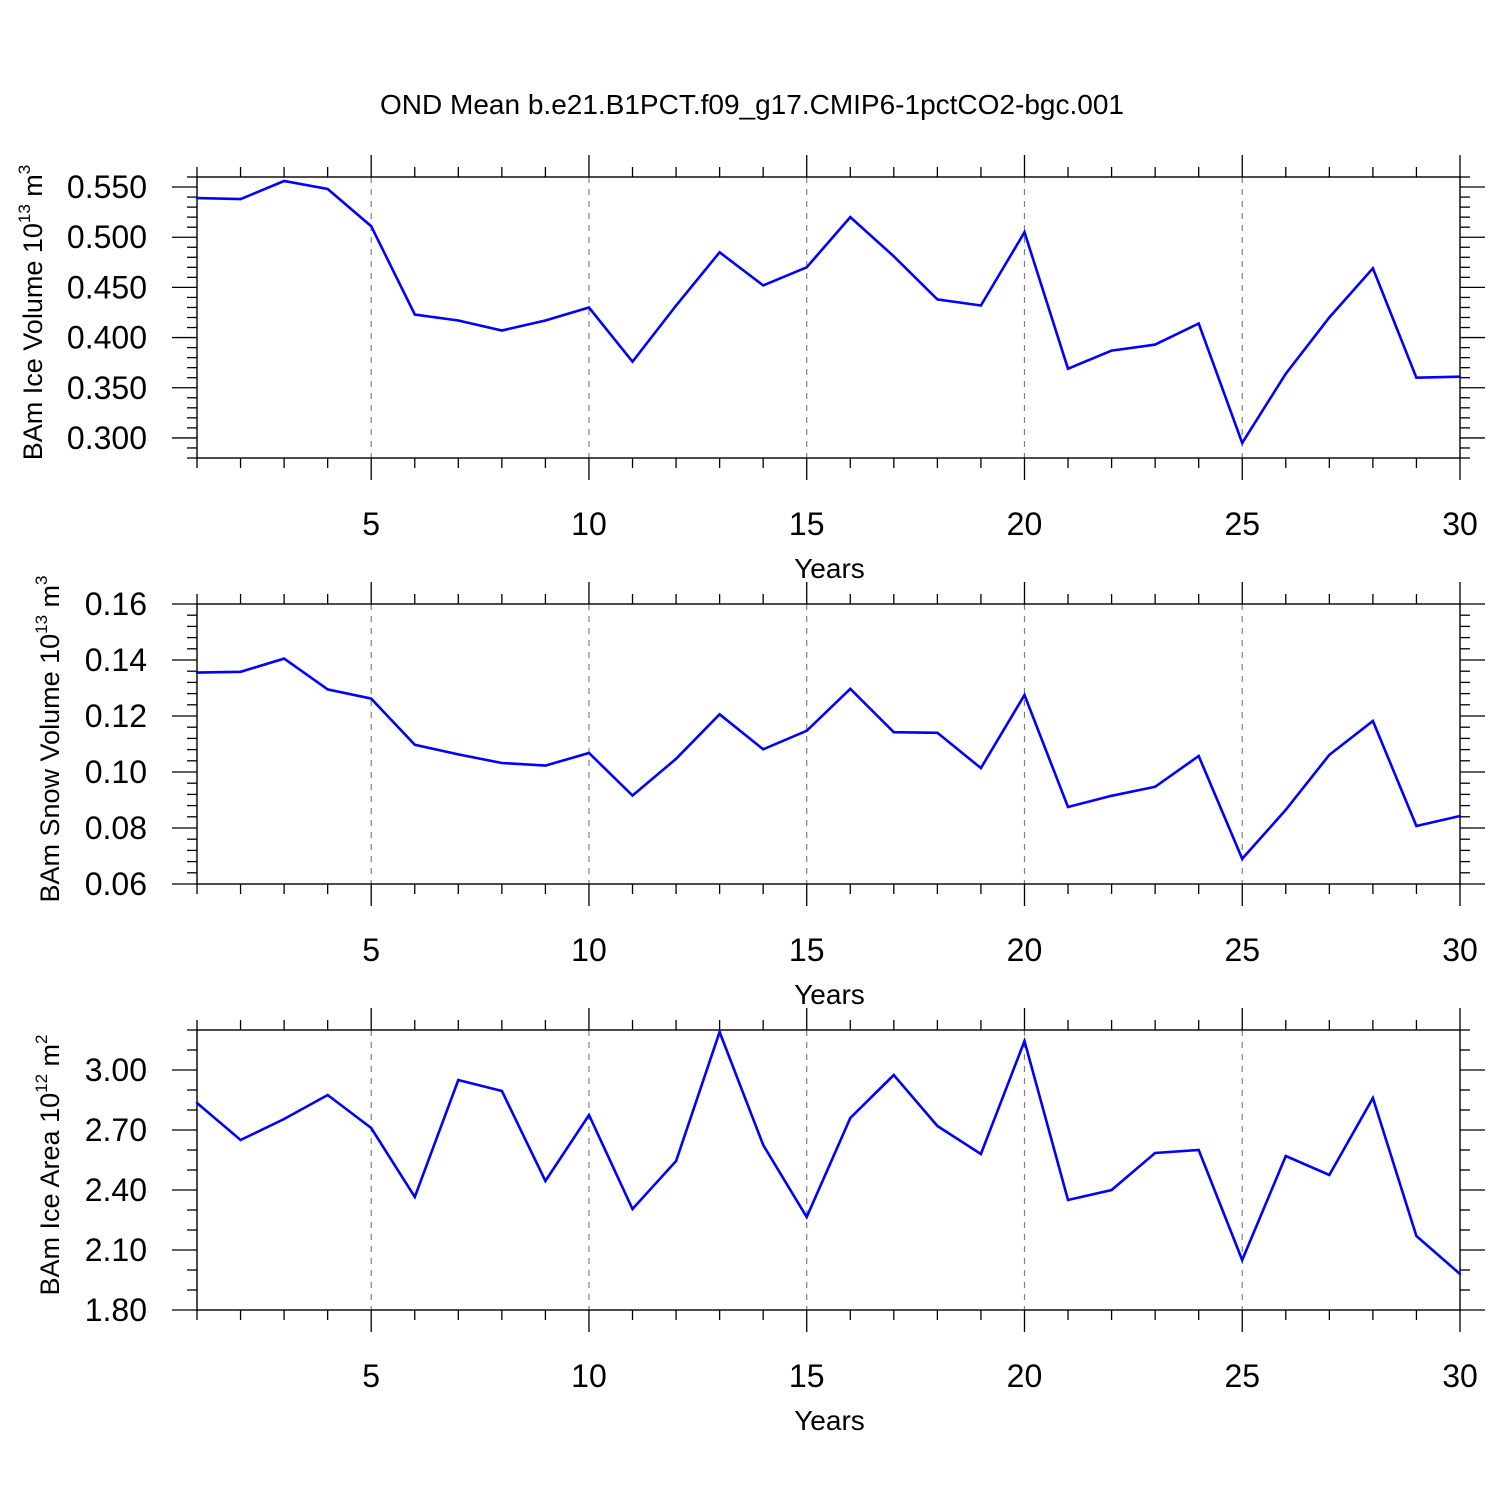  Describe the element at coordinates (116, 1070) in the screenshot. I see `y-tick-label: 3.00` at that location.